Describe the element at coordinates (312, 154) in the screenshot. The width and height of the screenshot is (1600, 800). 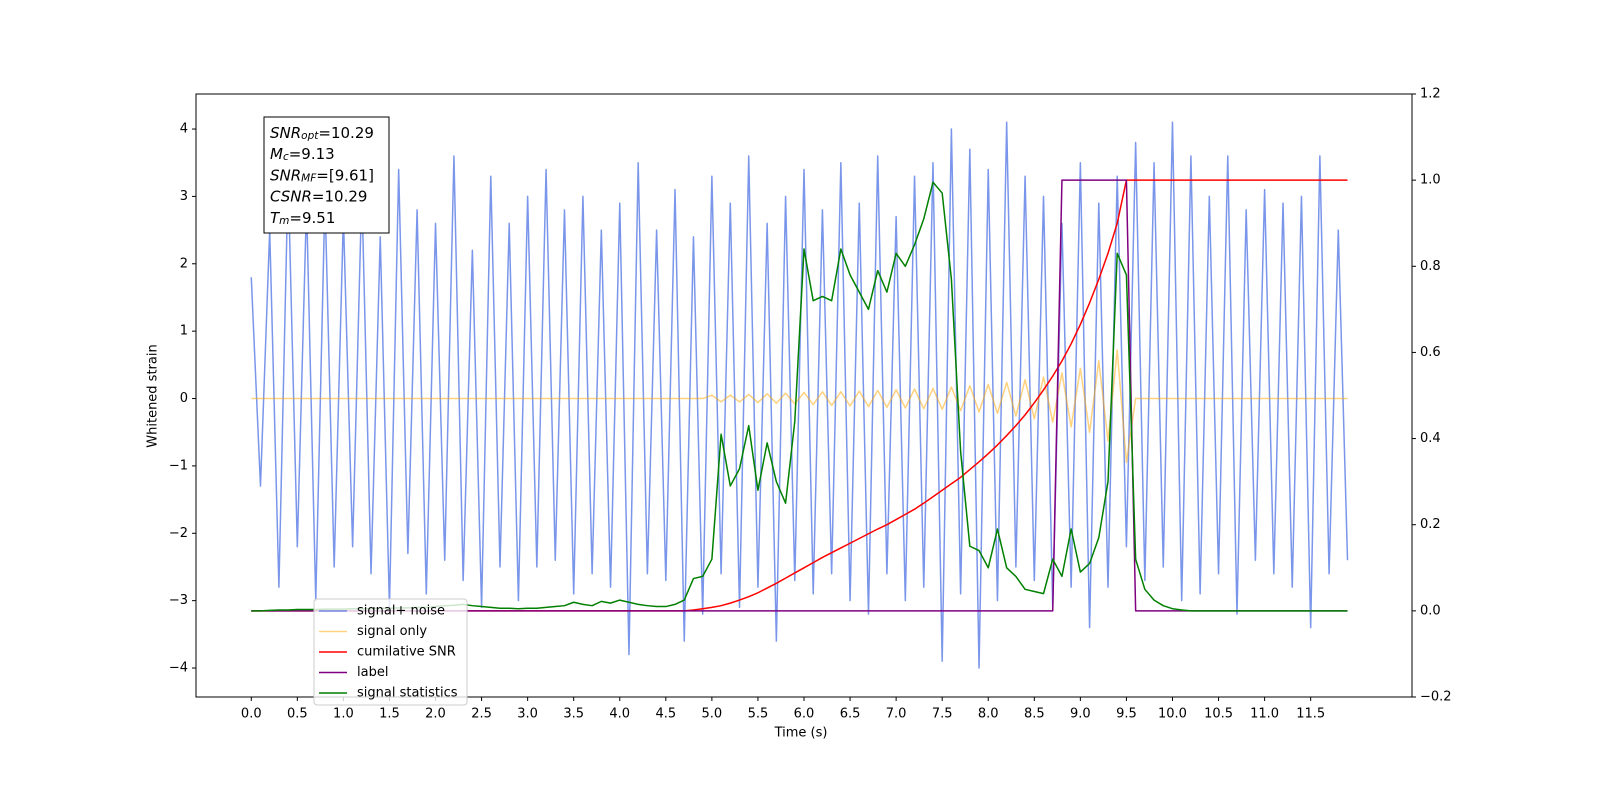
I see `annotation-text: =9.13` at that location.